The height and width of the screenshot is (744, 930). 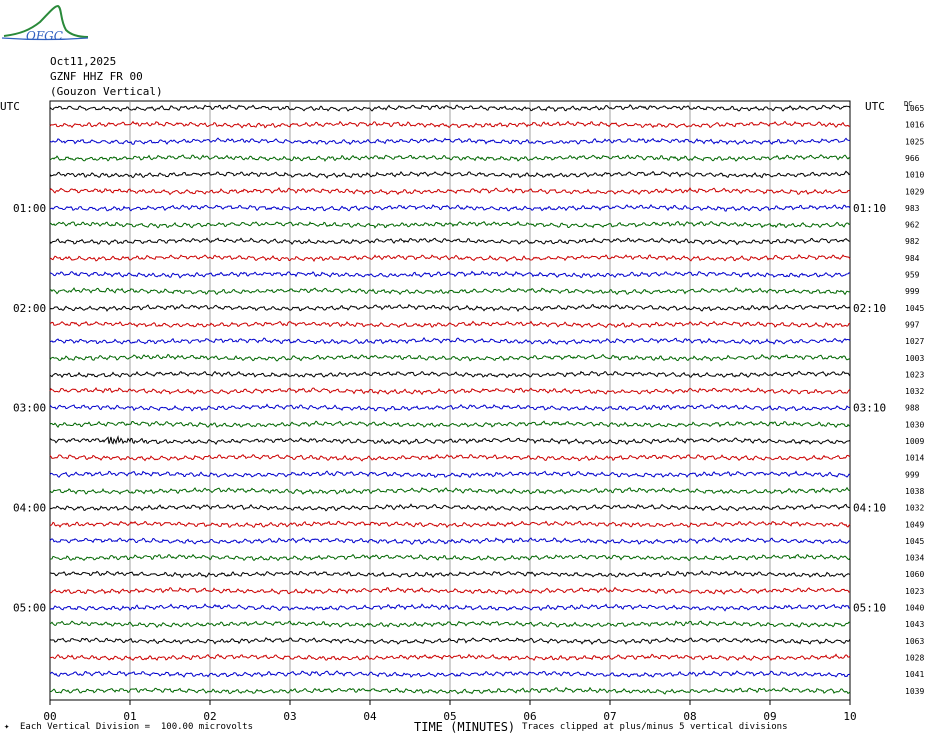 I want to click on logo-swoosh-icon, so click(x=45, y=39).